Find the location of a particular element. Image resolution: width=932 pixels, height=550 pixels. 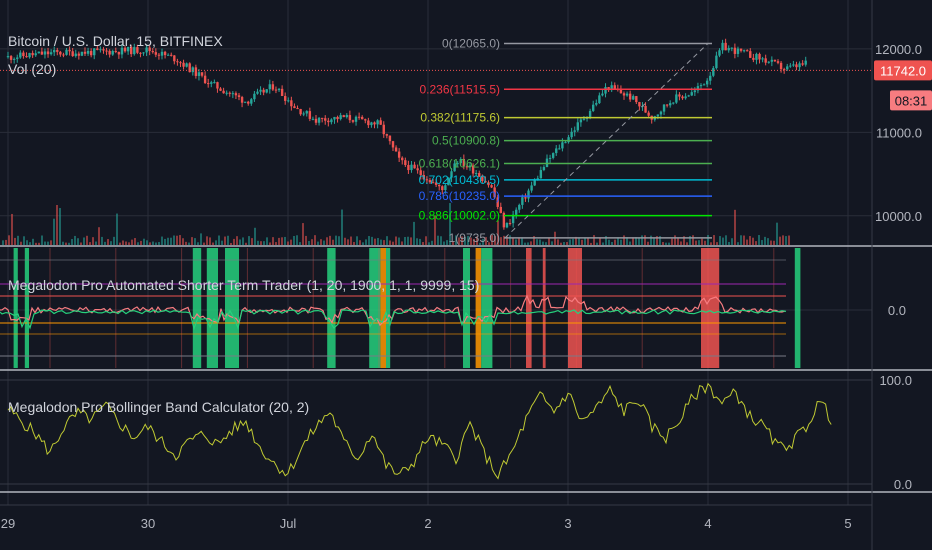

signal-zone is located at coordinates (15, 308).